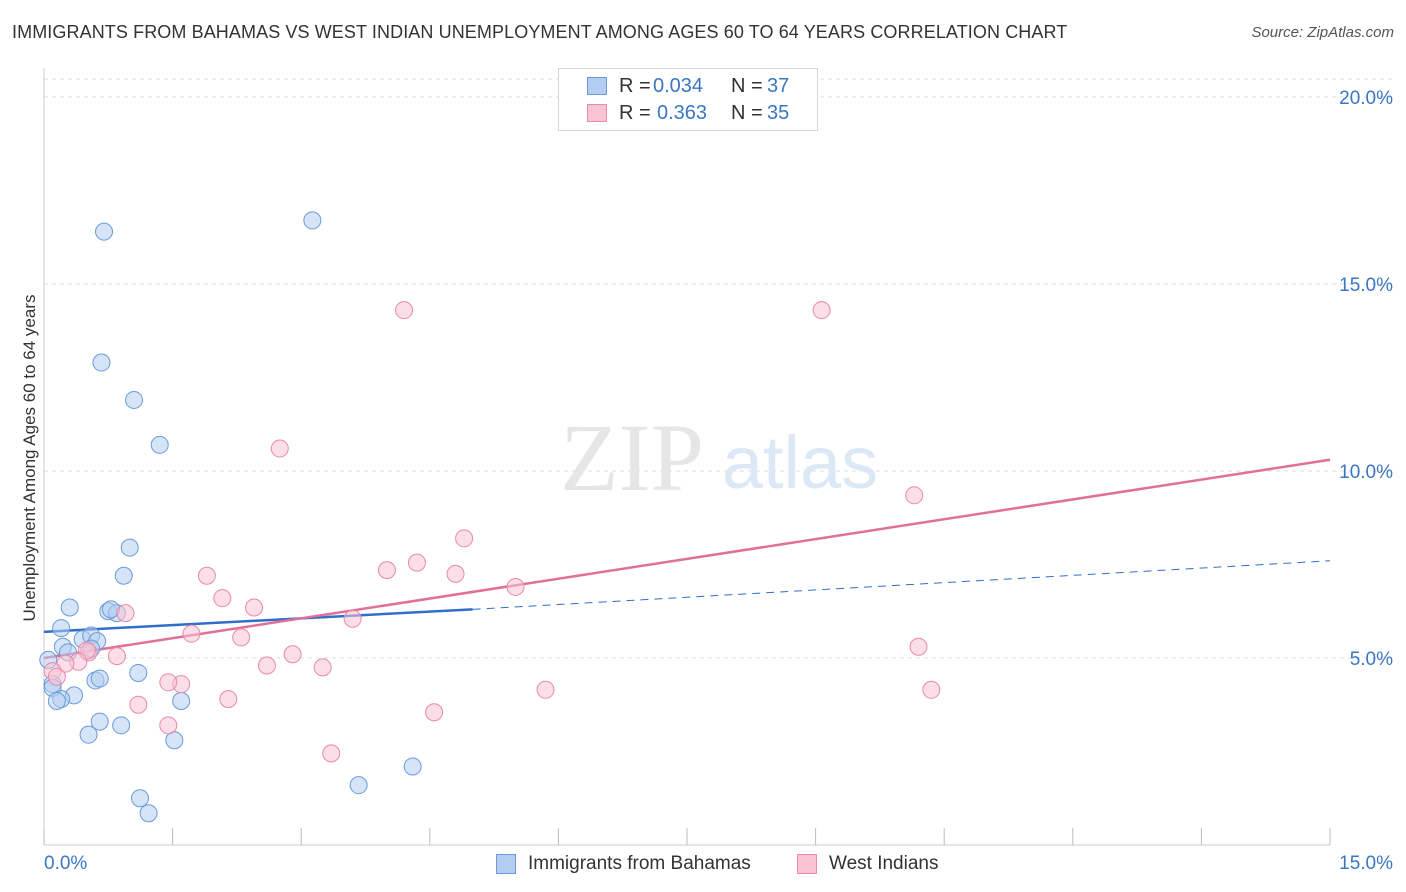 This screenshot has height=892, width=1406. Describe the element at coordinates (901, 585) in the screenshot. I see `bahamas-trend-extension` at that location.